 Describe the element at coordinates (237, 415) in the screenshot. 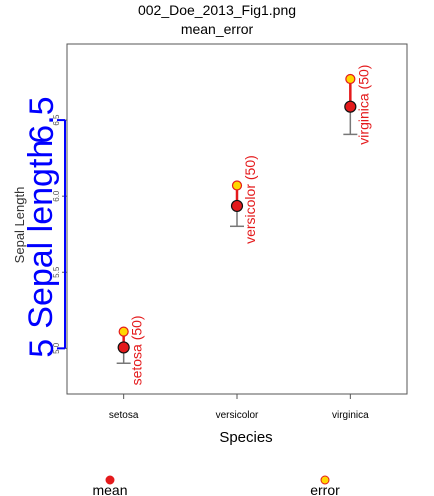

I see `x-tick-label: versicolor` at that location.